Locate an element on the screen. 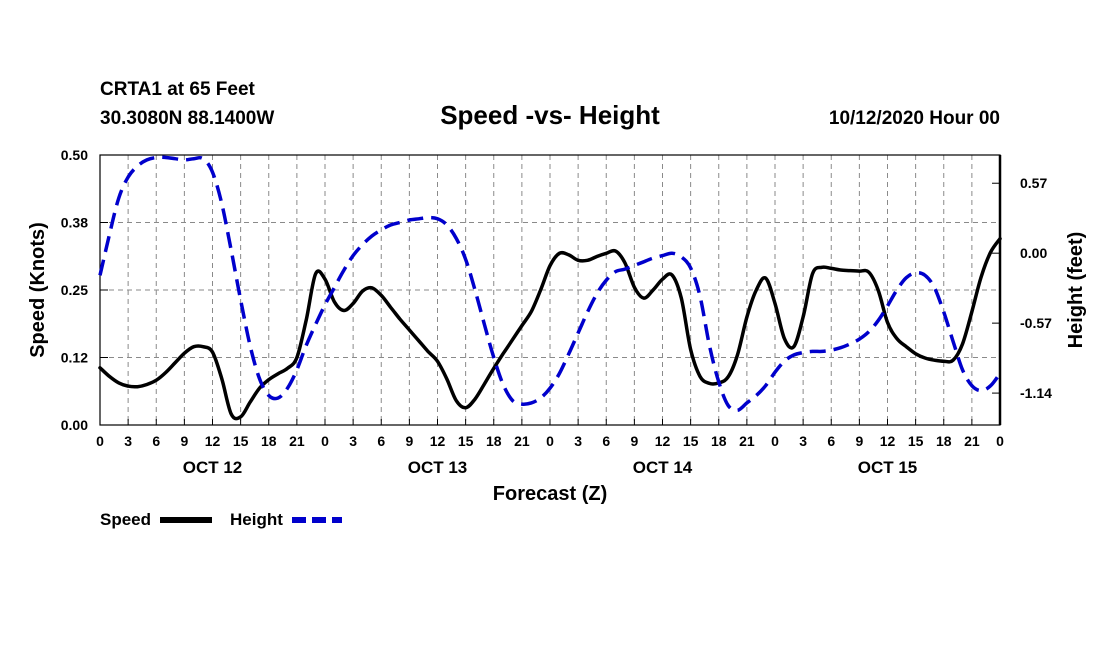 The height and width of the screenshot is (650, 1100). station-label: CRTA1 at 65 Feet is located at coordinates (178, 89).